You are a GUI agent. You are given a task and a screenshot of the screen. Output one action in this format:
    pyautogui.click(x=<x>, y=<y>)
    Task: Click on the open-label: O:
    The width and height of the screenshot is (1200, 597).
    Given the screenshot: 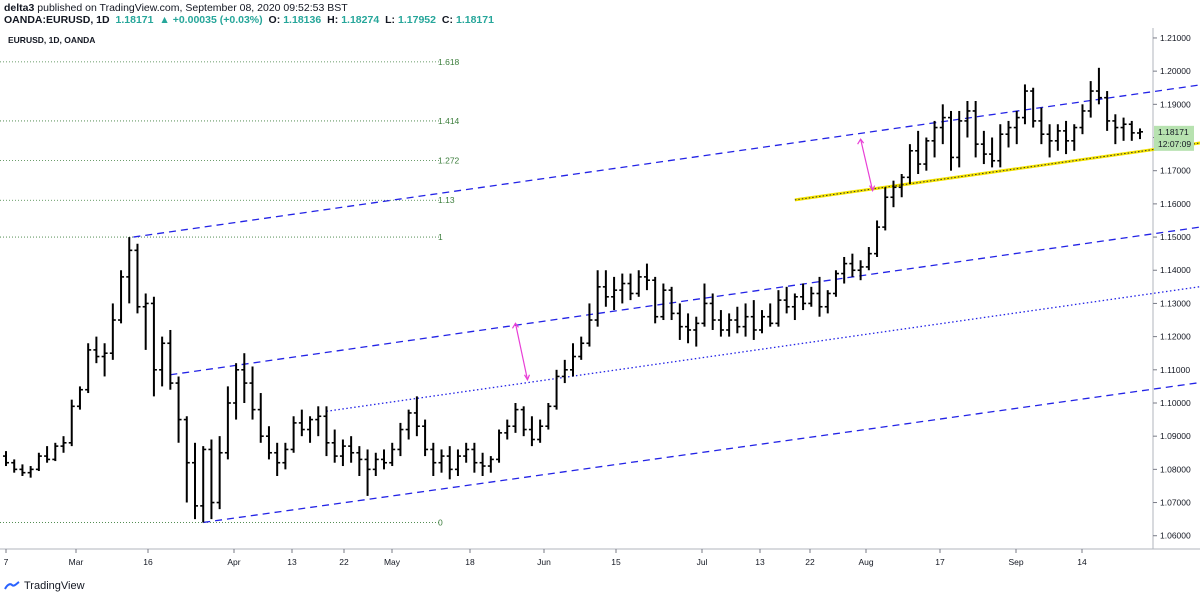 What is the action you would take?
    pyautogui.click(x=274, y=20)
    